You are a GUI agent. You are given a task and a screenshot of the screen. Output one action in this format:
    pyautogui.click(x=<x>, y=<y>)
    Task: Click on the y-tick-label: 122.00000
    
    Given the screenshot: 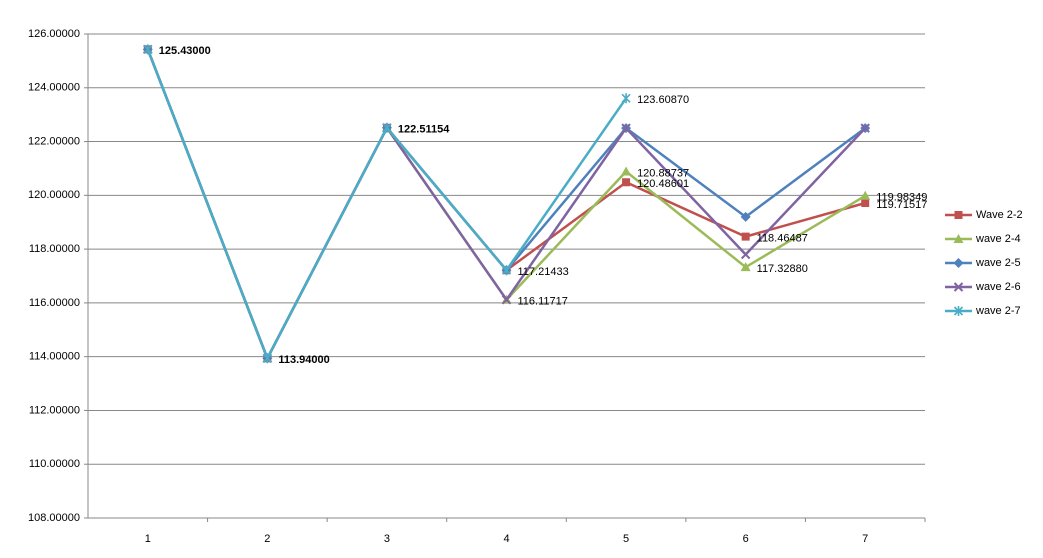 What is the action you would take?
    pyautogui.click(x=54, y=141)
    